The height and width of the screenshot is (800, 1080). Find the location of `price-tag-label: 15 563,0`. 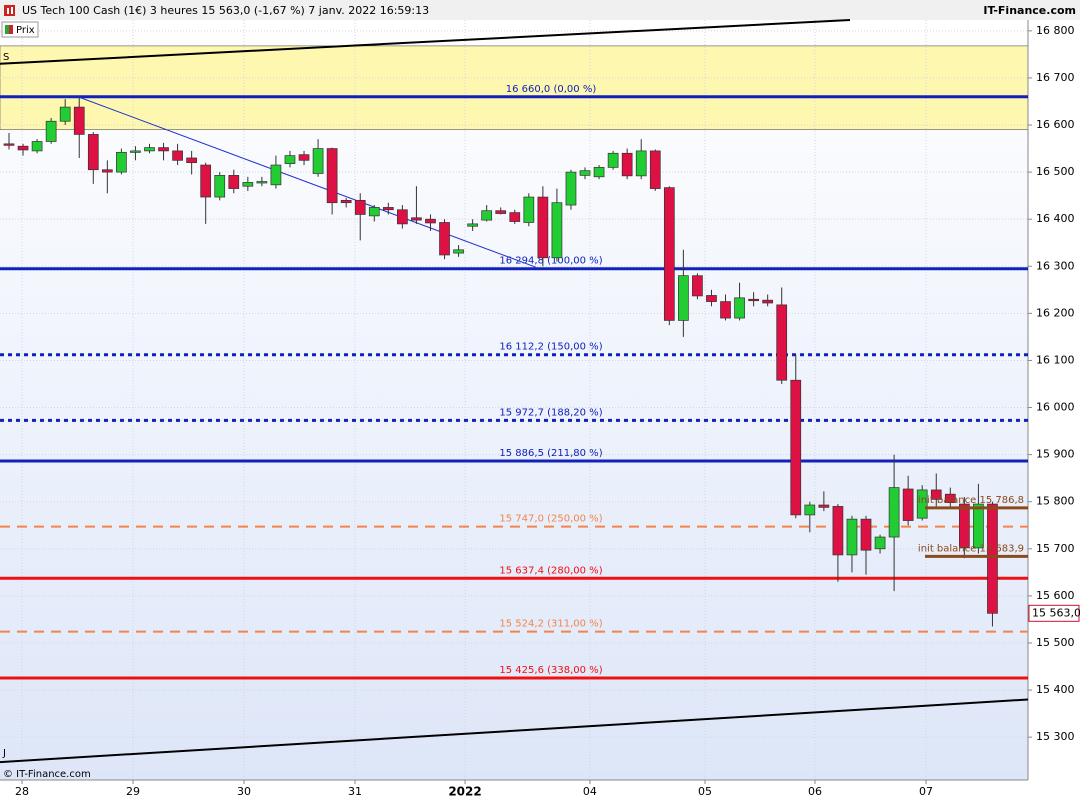

price-tag-label: 15 563,0 is located at coordinates (1056, 612).